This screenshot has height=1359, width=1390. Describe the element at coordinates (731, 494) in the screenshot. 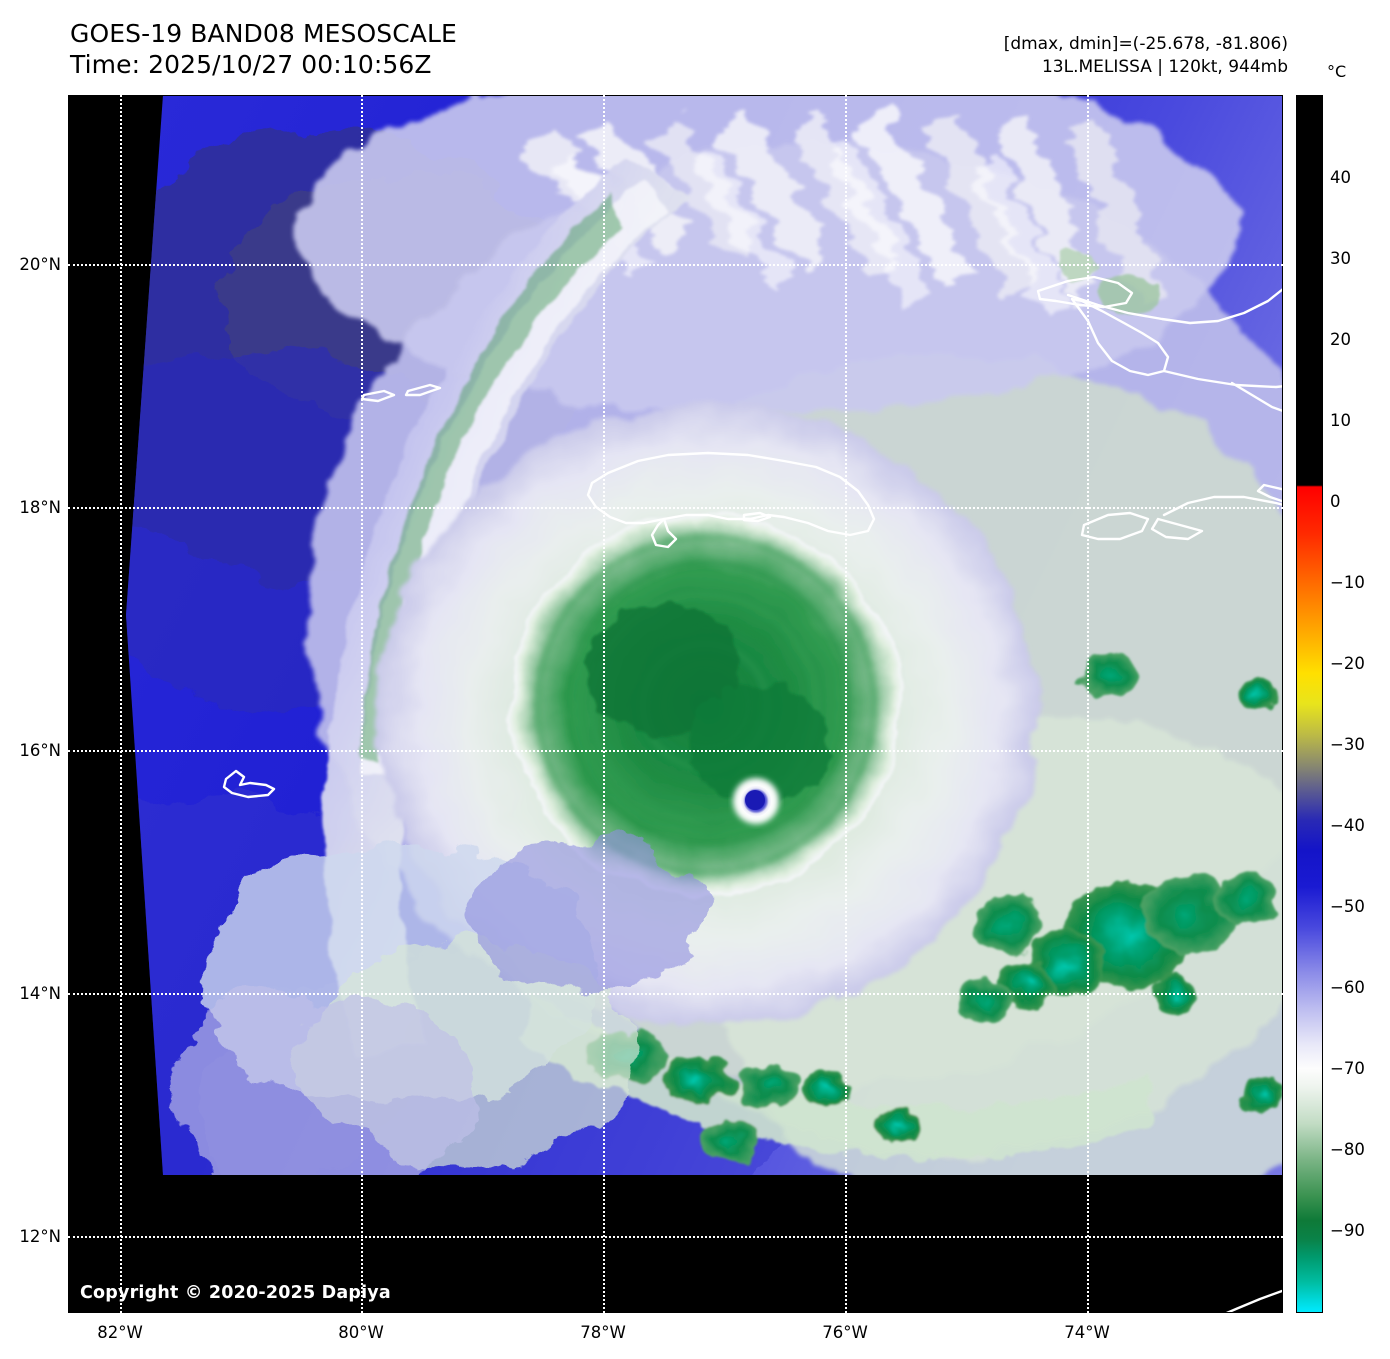

I see `coastline-jamaica` at that location.